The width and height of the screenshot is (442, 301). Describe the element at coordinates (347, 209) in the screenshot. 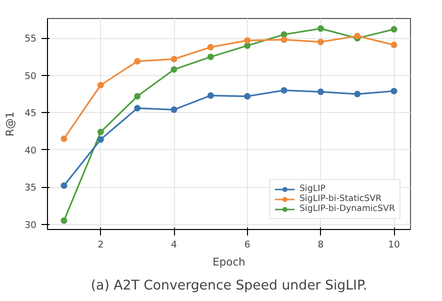

I see `legend-label: SigLIP-bi-DynamicSVR` at that location.